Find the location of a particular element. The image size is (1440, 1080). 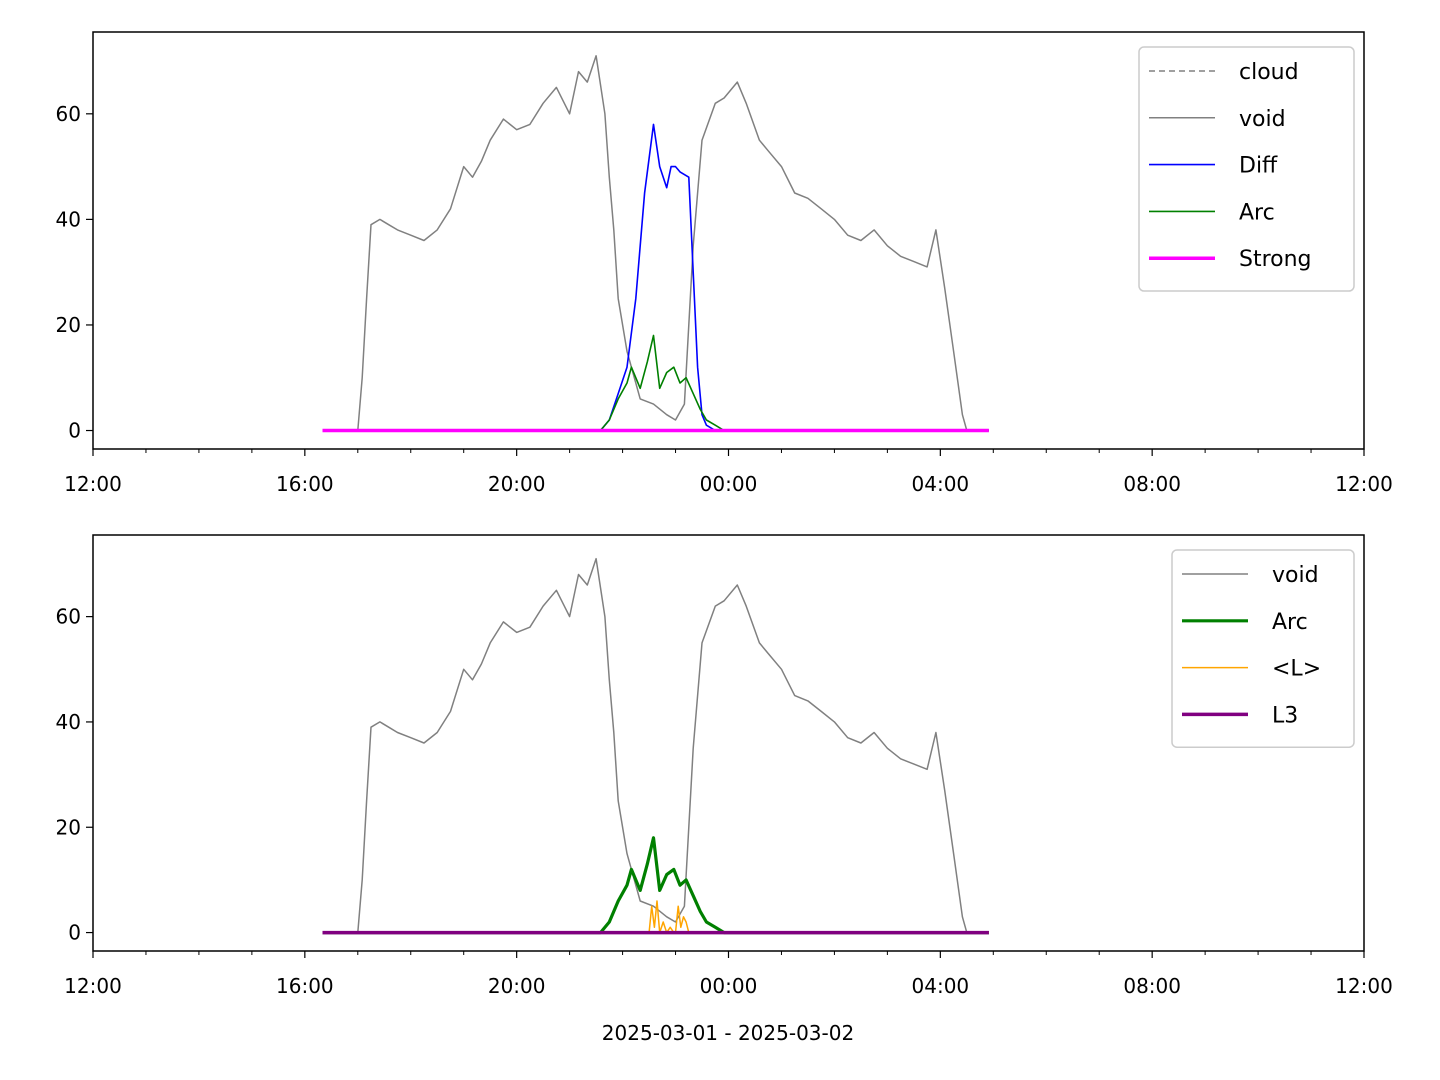

series-line-L is located at coordinates (655, 917).